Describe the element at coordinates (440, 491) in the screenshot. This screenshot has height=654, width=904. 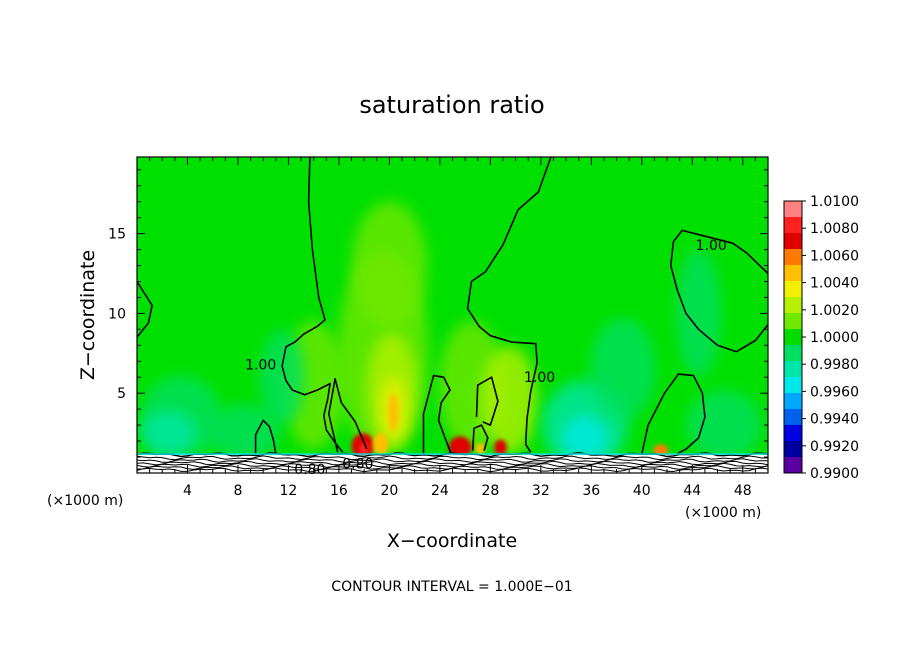
I see `x-tick-label: 24` at that location.